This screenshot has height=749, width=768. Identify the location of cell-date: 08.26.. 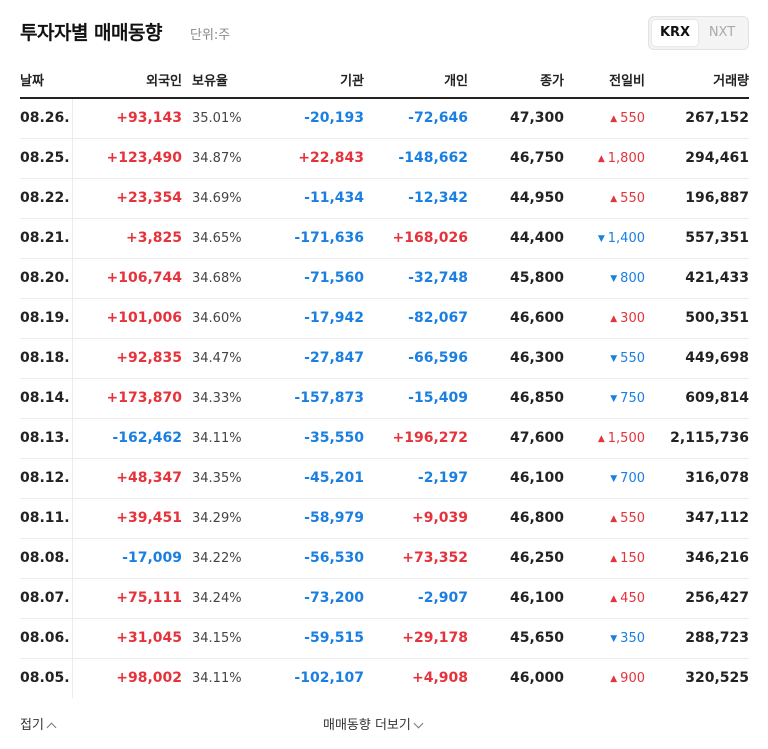
(46, 118).